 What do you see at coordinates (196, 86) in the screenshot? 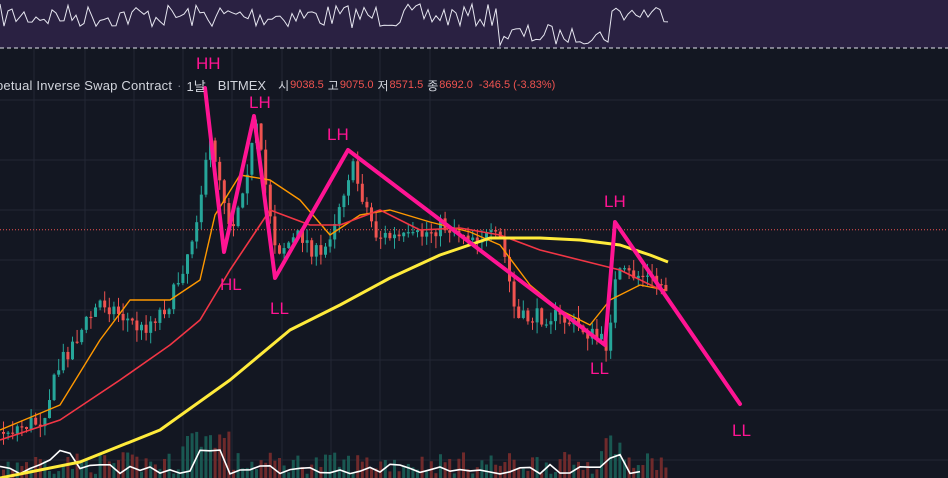
I see `legend-timeframe: 1날` at bounding box center [196, 86].